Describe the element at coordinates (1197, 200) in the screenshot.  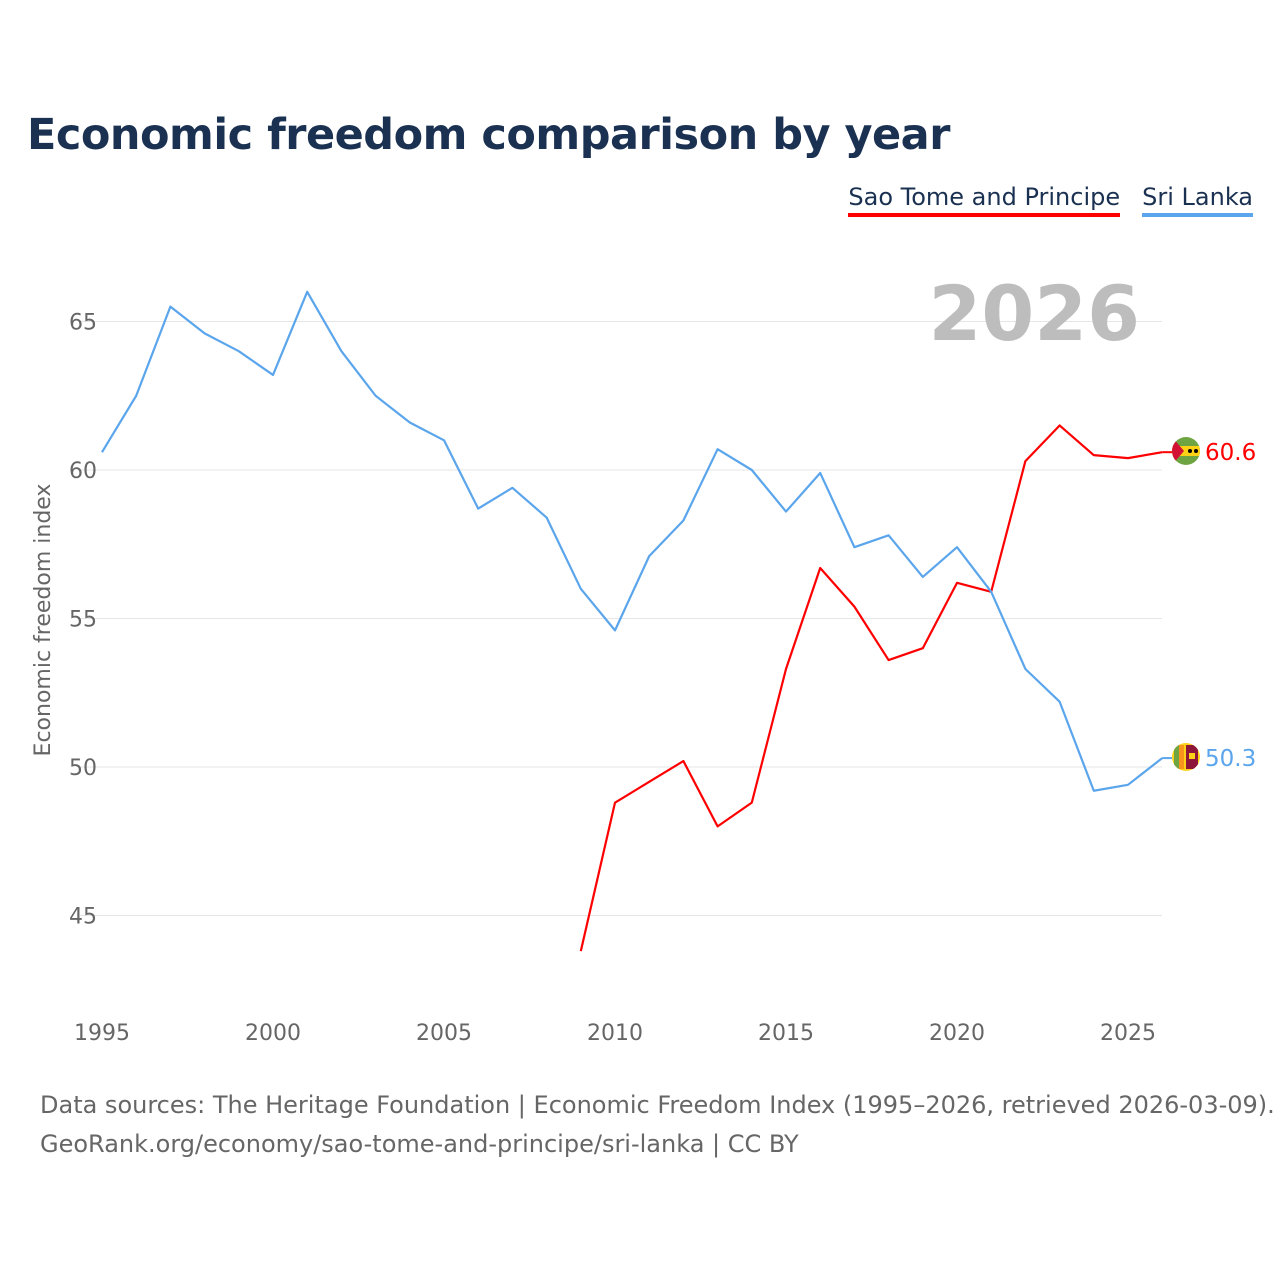
I see `legend-item-sri-lanka: Sri Lanka` at that location.